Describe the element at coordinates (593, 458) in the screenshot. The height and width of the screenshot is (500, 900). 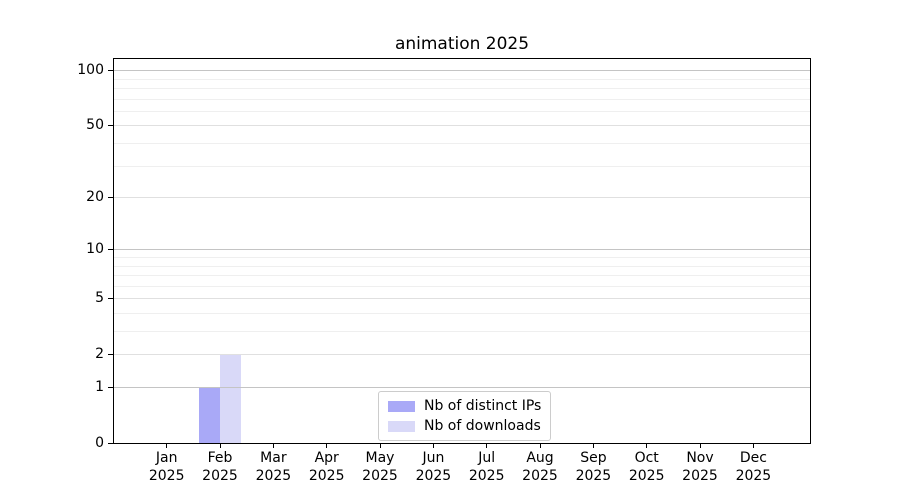
I see `x-tick-month: Sep` at that location.